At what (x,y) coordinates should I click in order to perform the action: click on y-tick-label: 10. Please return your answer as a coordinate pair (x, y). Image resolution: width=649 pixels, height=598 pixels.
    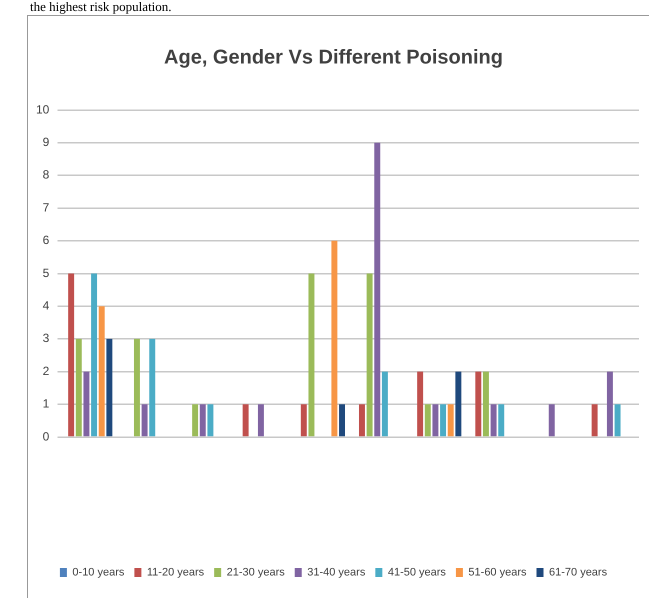
    Looking at the image, I should click on (43, 109).